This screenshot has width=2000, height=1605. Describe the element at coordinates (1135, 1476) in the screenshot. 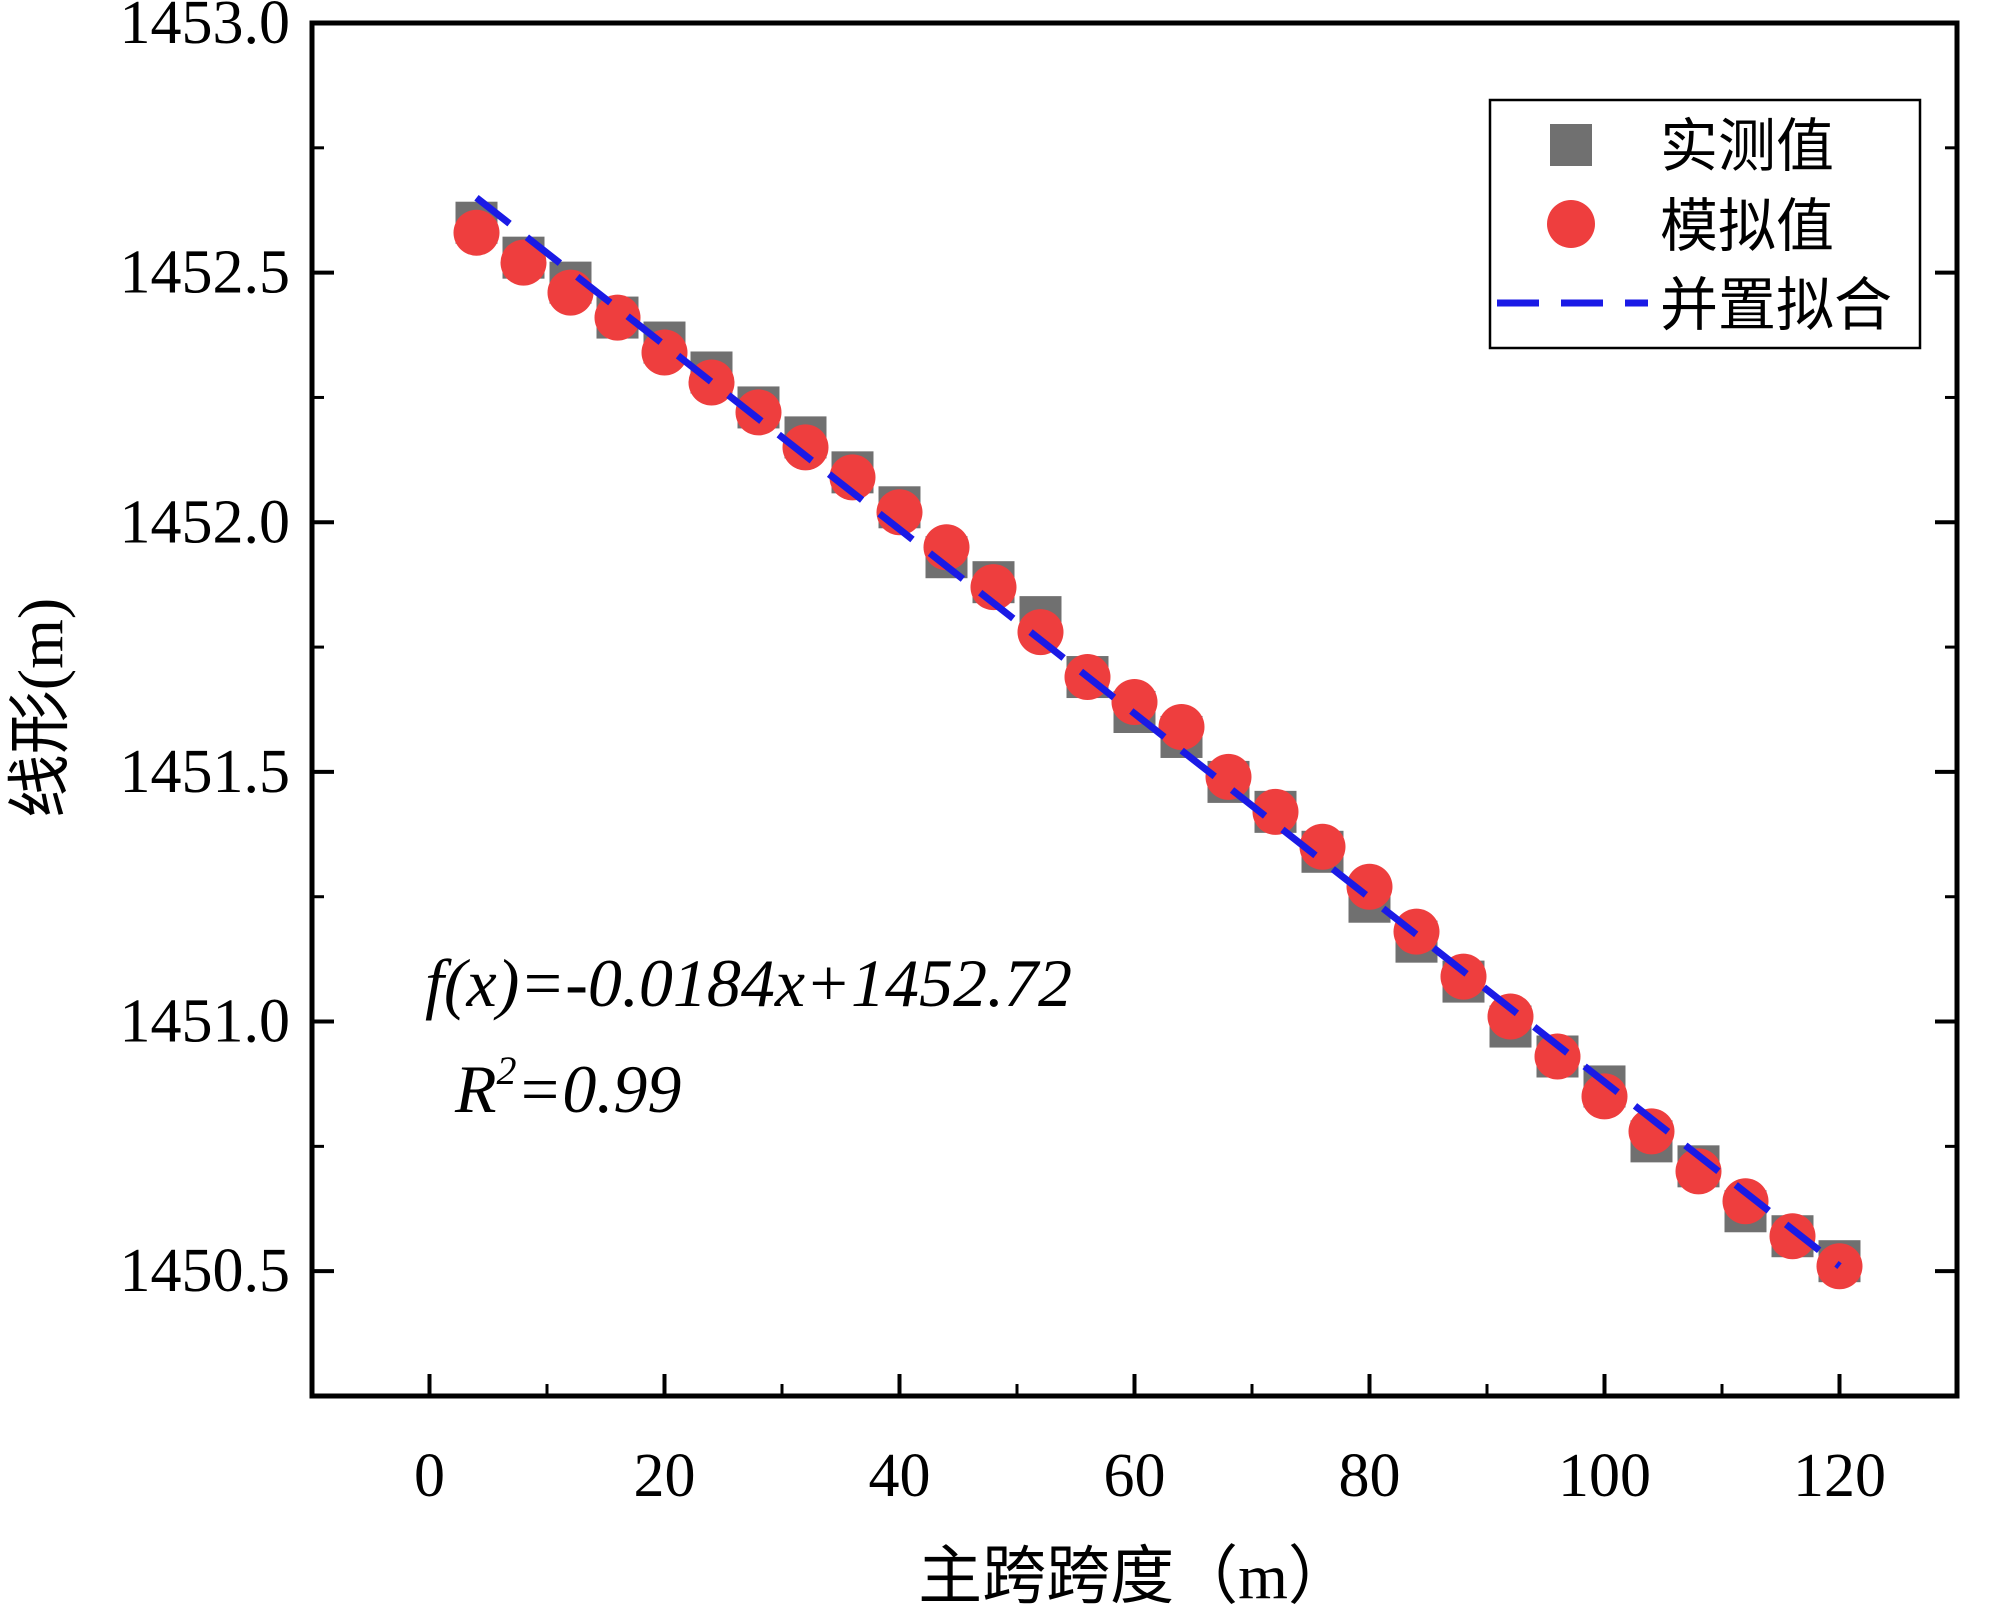

I see `x-tick-label: 60` at that location.